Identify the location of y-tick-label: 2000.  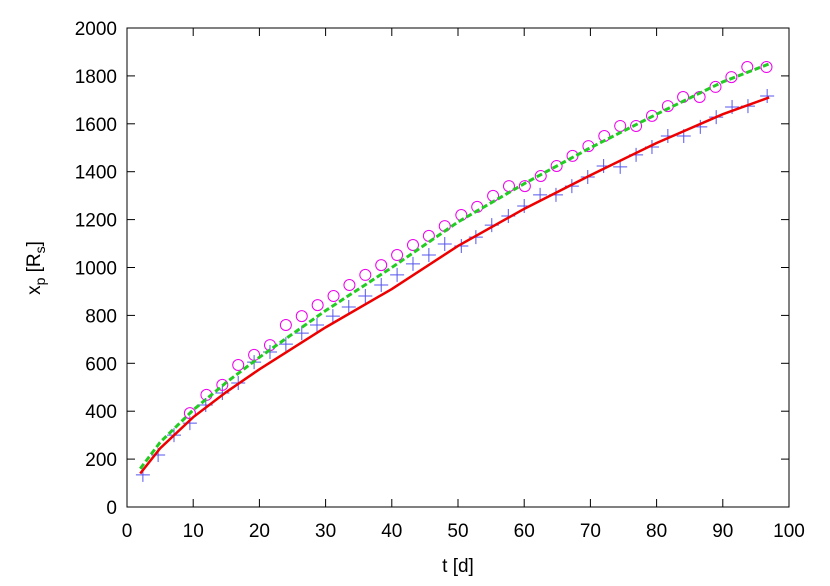
(96, 29).